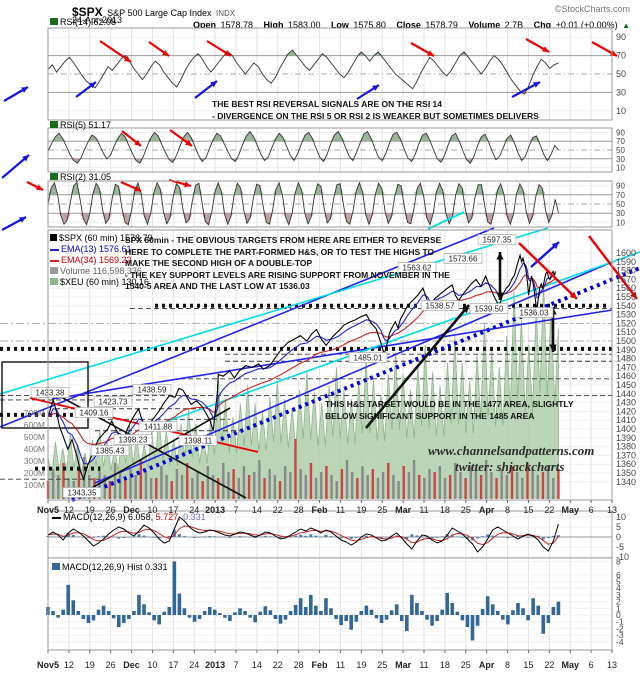  What do you see at coordinates (34, 461) in the screenshot?
I see `volume-axis-label: 300M` at bounding box center [34, 461].